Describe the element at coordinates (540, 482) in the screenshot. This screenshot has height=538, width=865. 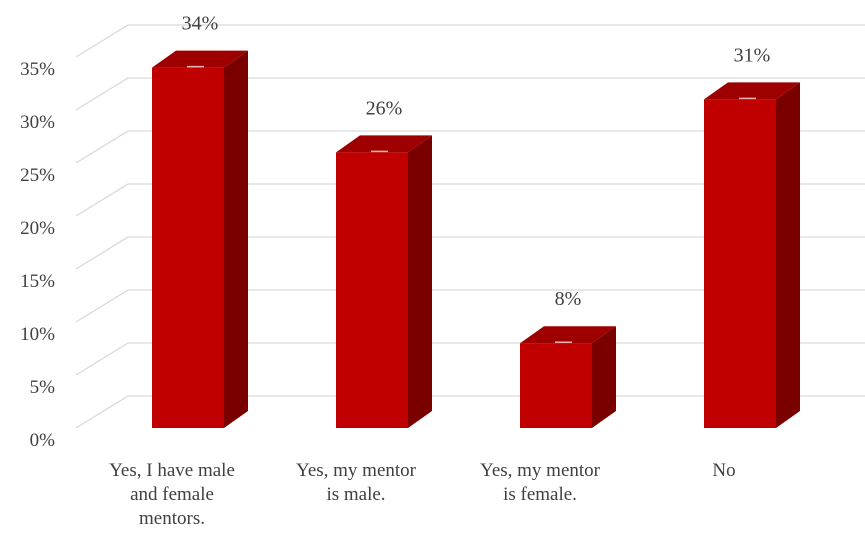
I see `category-label: Yes, my mentor is female.` at that location.